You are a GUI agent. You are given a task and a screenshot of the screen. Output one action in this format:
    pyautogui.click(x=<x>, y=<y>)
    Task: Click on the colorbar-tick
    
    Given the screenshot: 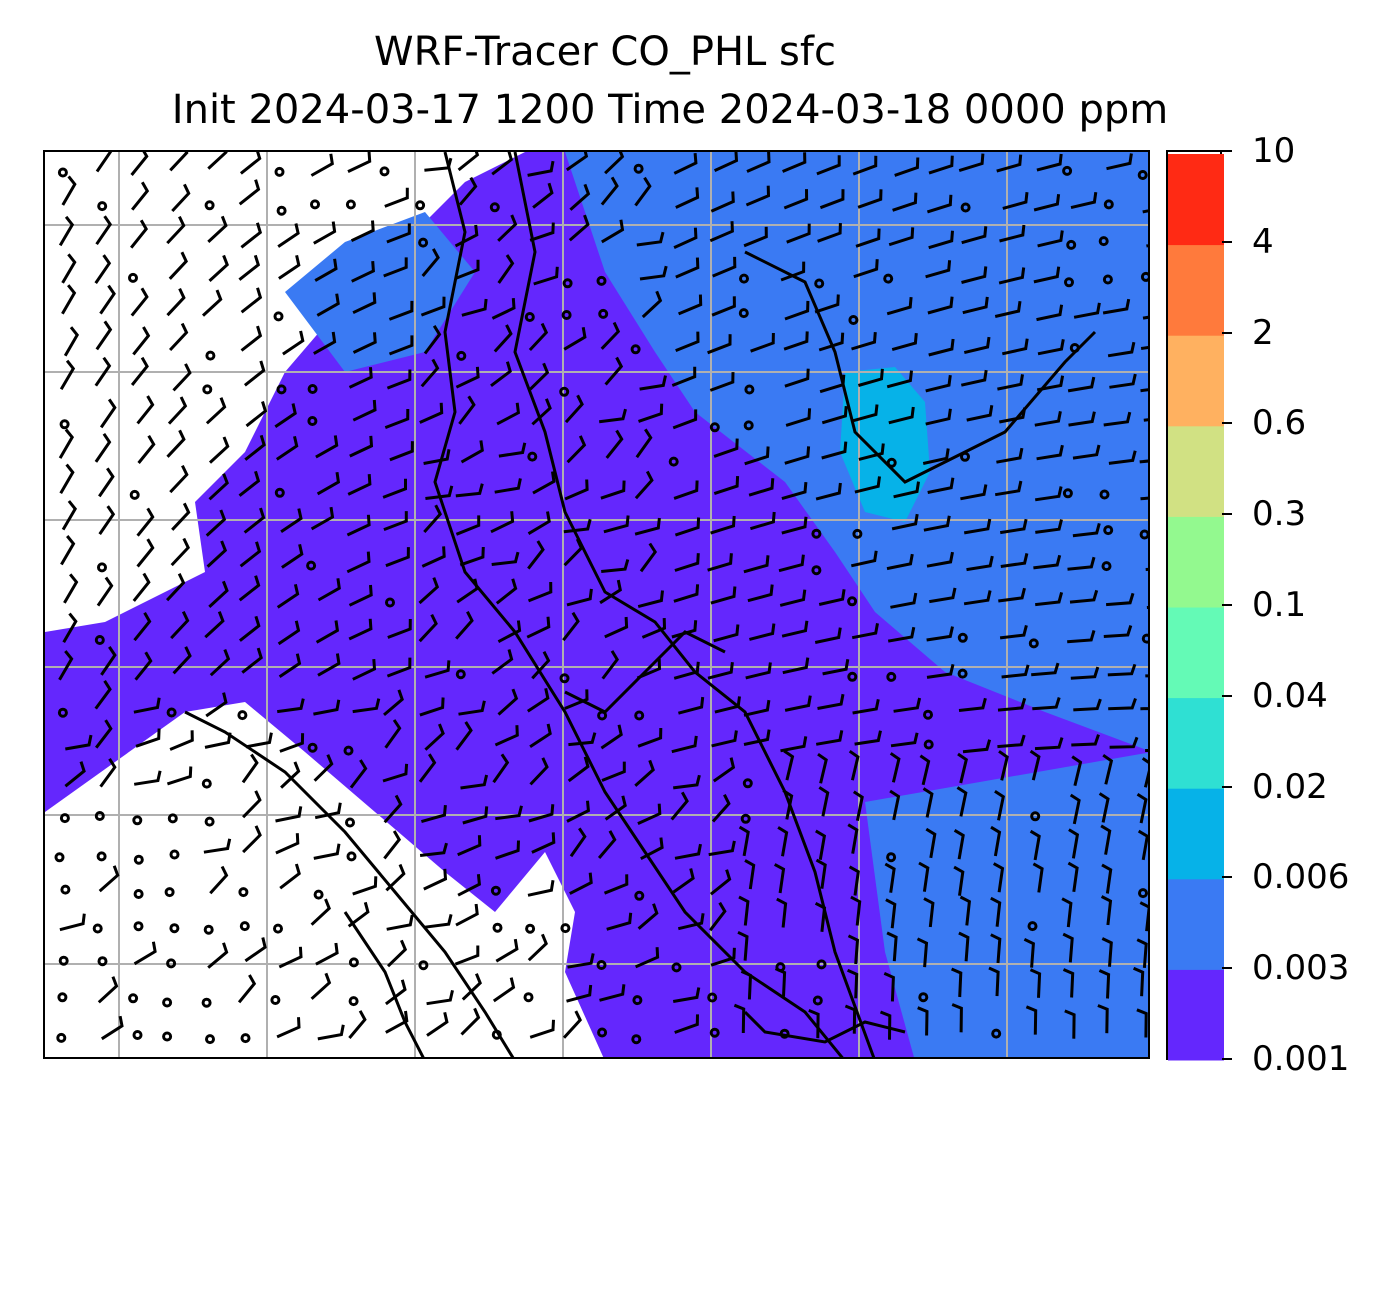 What is the action you would take?
    pyautogui.click(x=1227, y=695)
    